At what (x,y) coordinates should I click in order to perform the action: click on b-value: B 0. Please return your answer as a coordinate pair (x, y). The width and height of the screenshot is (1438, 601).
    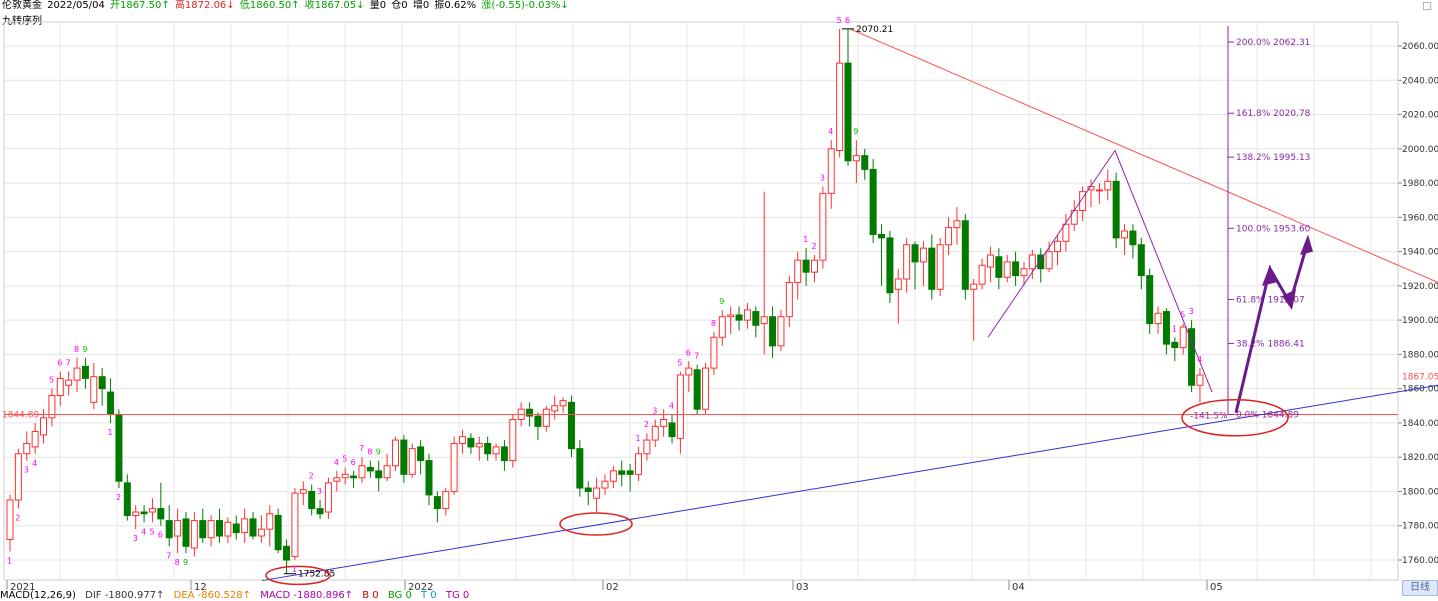
    Looking at the image, I should click on (370, 595).